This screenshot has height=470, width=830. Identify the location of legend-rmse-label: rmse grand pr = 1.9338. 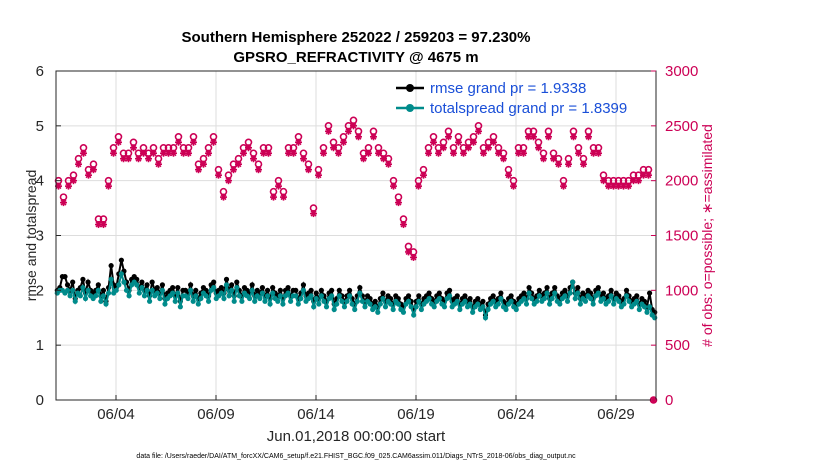
(508, 88).